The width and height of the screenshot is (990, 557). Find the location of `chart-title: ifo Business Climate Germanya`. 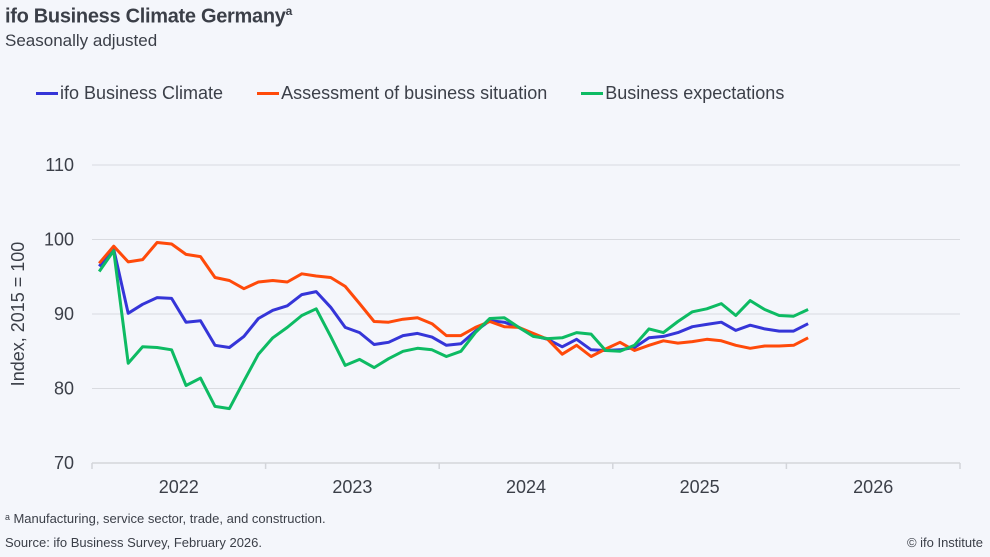

chart-title: ifo Business Climate Germanya is located at coordinates (148, 16).